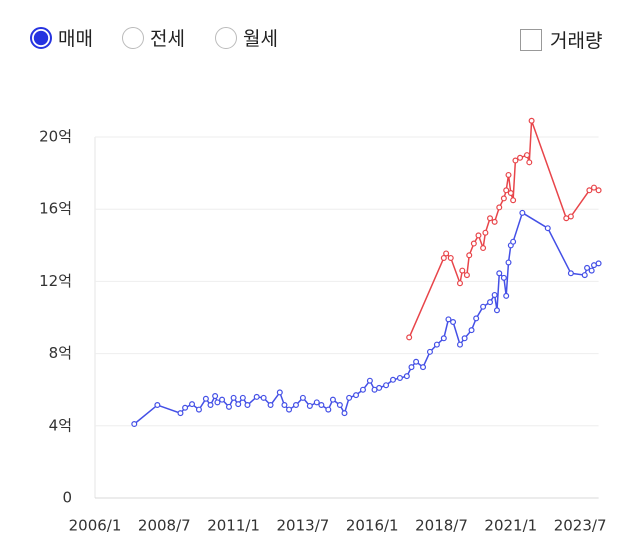  I want to click on y-tick-label: 0, so click(67, 498).